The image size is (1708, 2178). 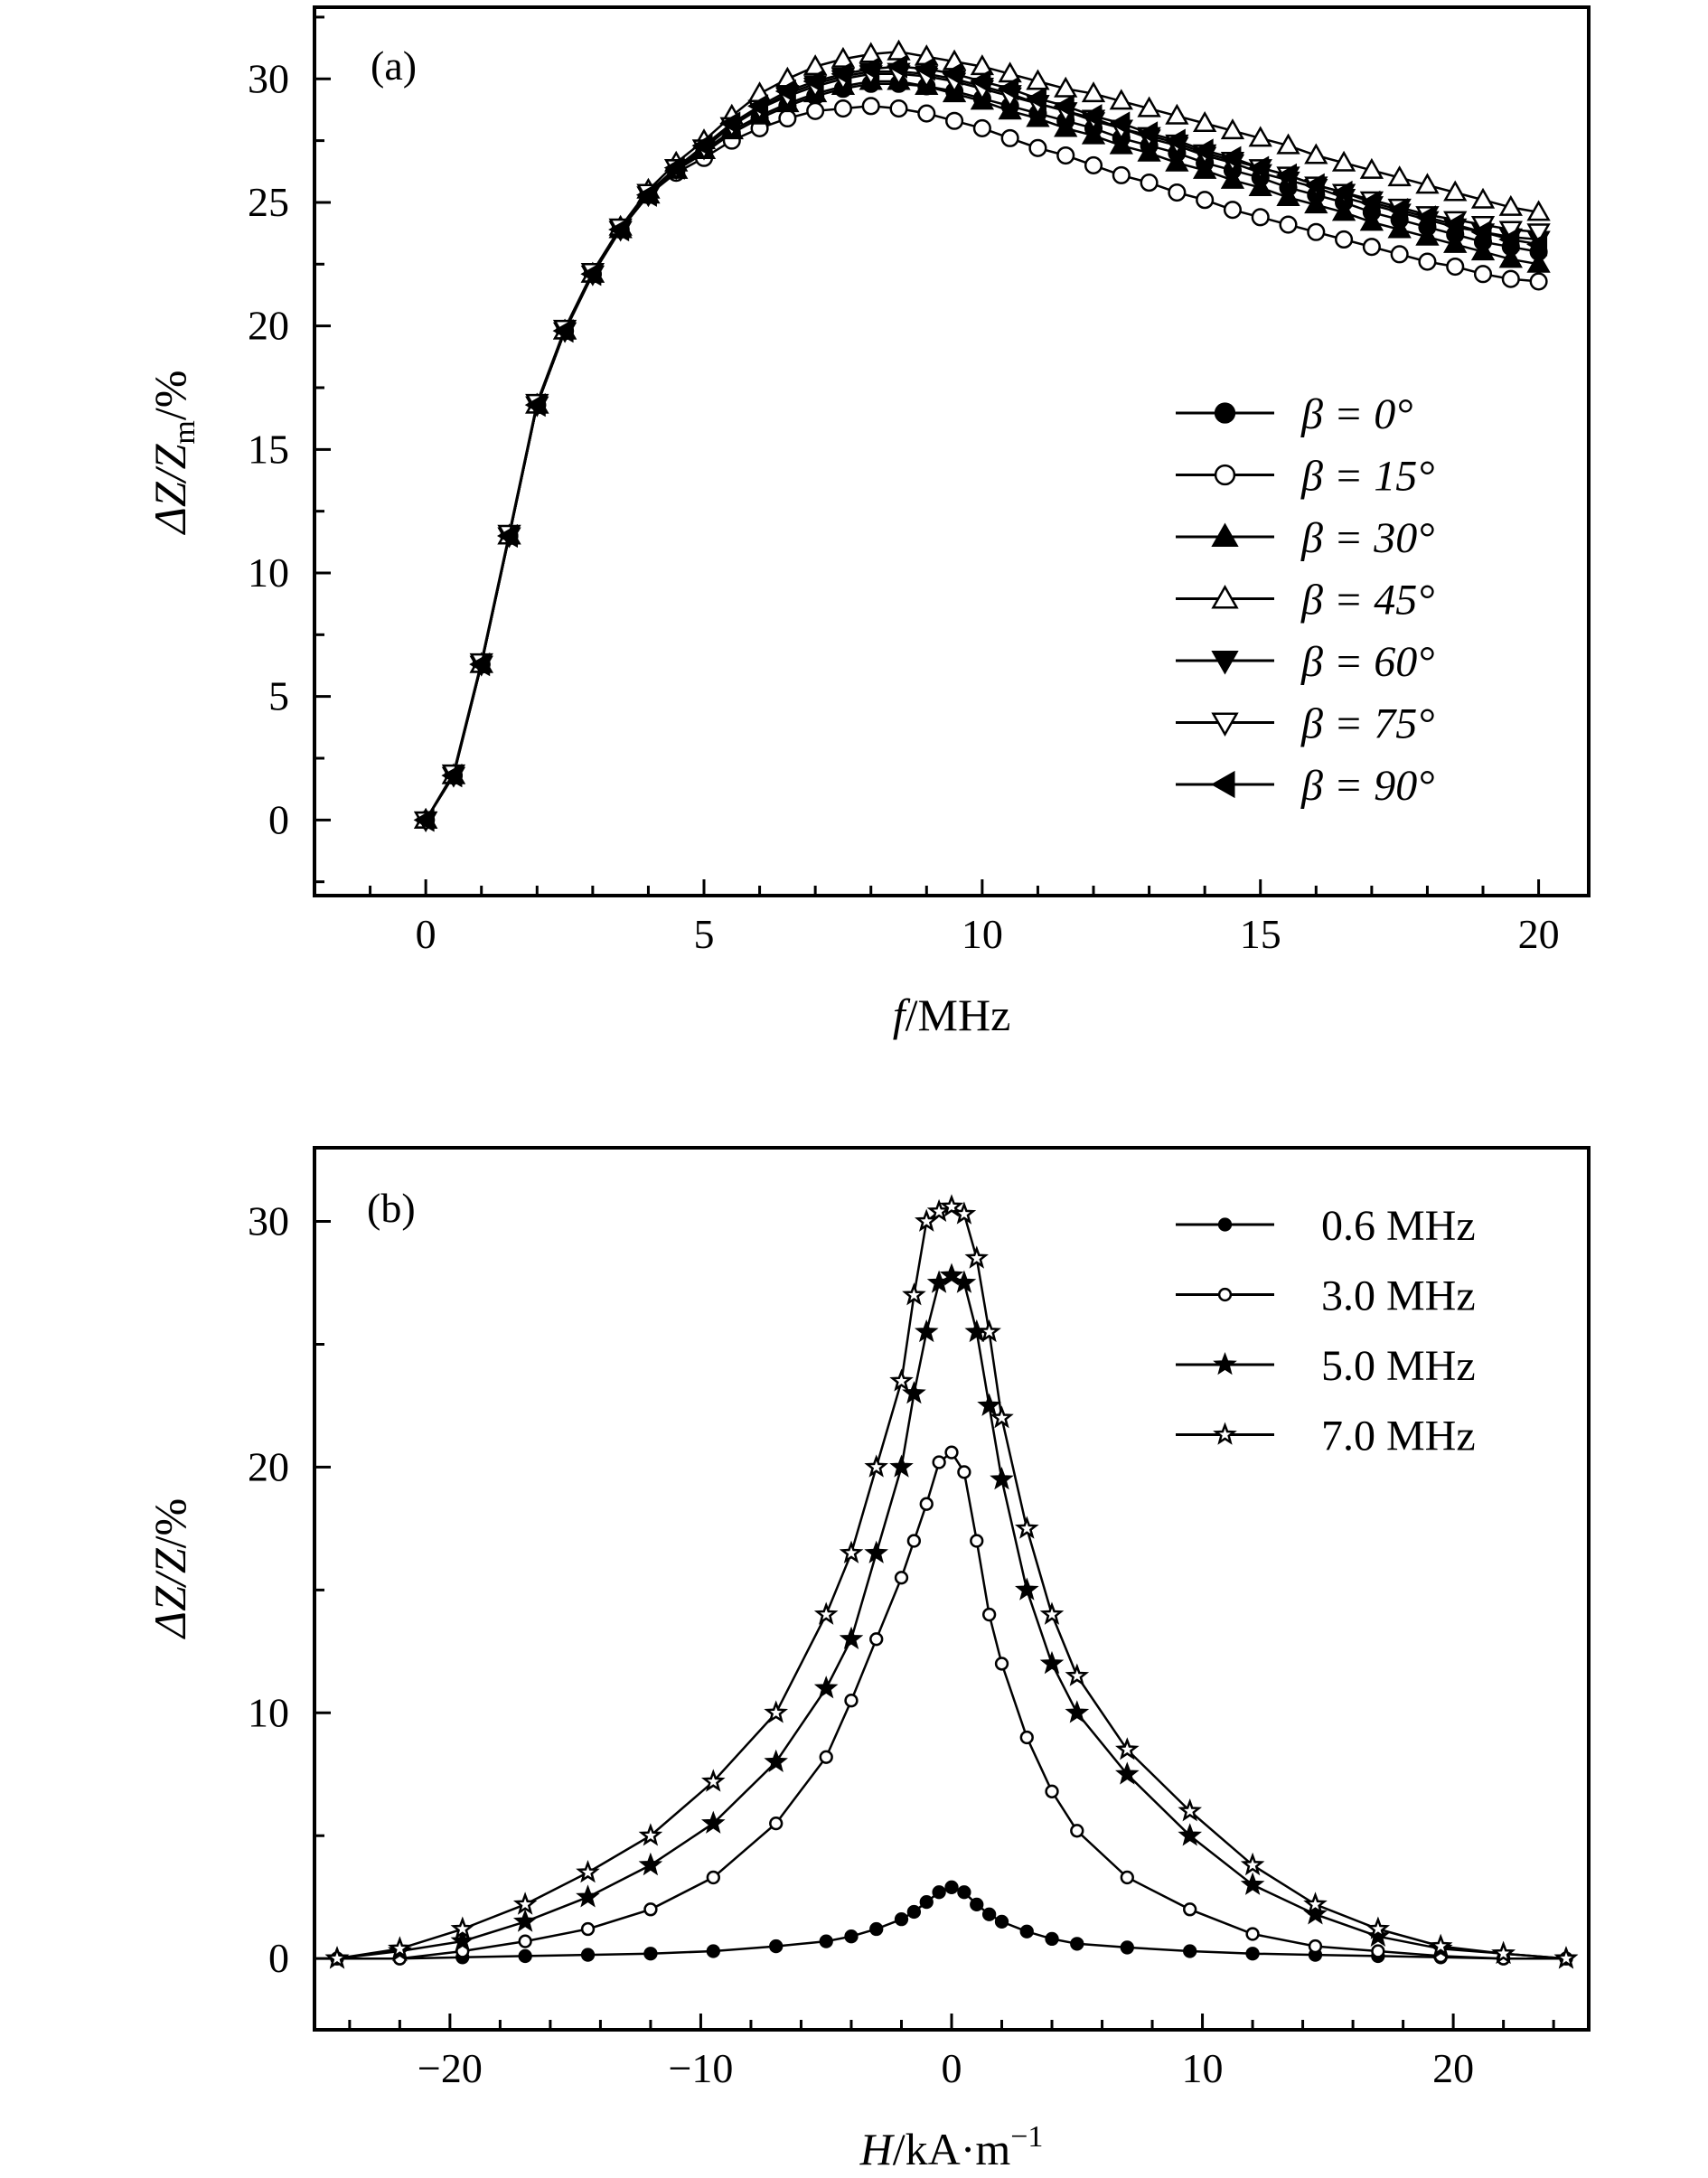 What do you see at coordinates (268, 202) in the screenshot?
I see `y-tick-label: 25` at bounding box center [268, 202].